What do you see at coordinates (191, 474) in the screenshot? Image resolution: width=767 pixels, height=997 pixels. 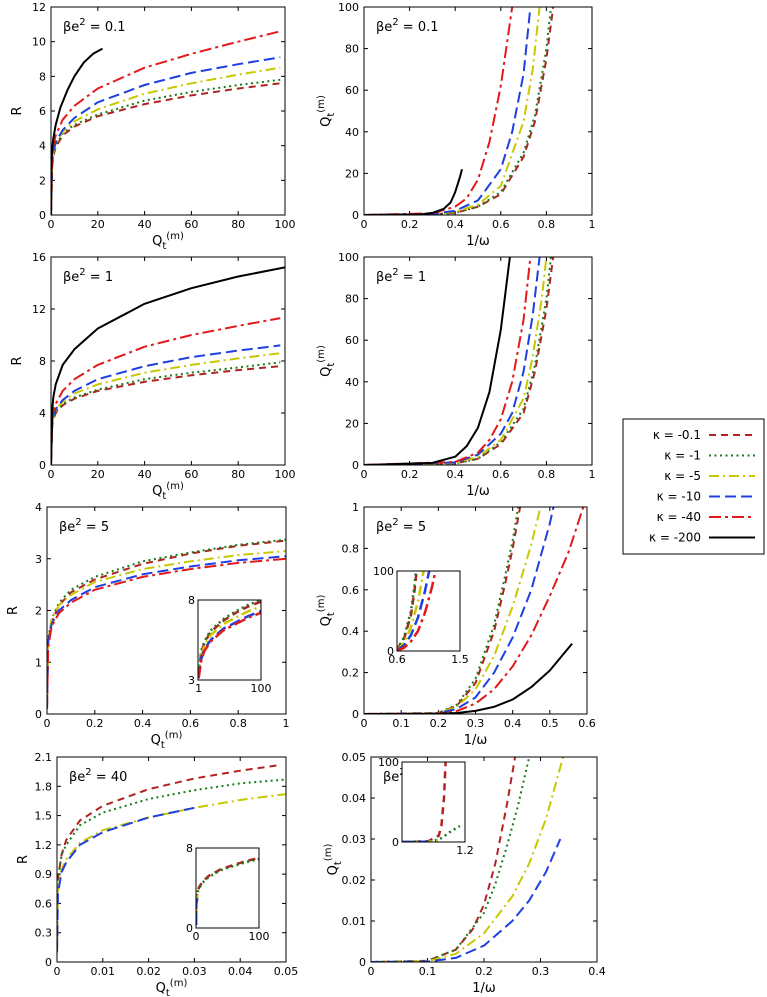 I see `x-tick-label: 60` at bounding box center [191, 474].